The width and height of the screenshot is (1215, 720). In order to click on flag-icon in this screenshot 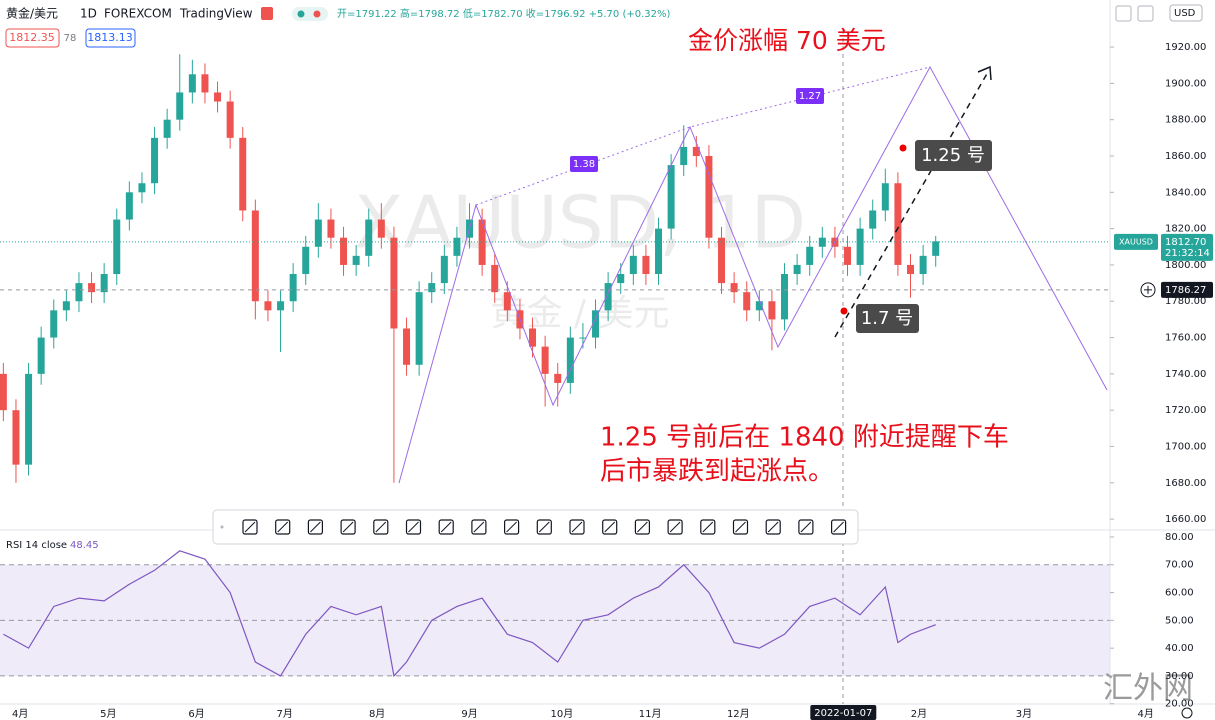, I will do `click(267, 13)`.